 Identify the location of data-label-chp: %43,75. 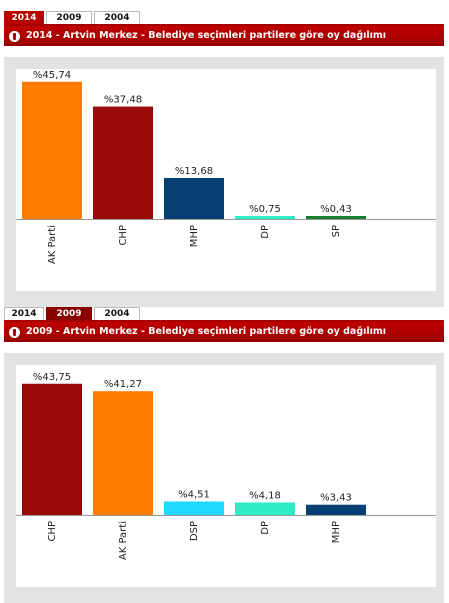
(52, 377).